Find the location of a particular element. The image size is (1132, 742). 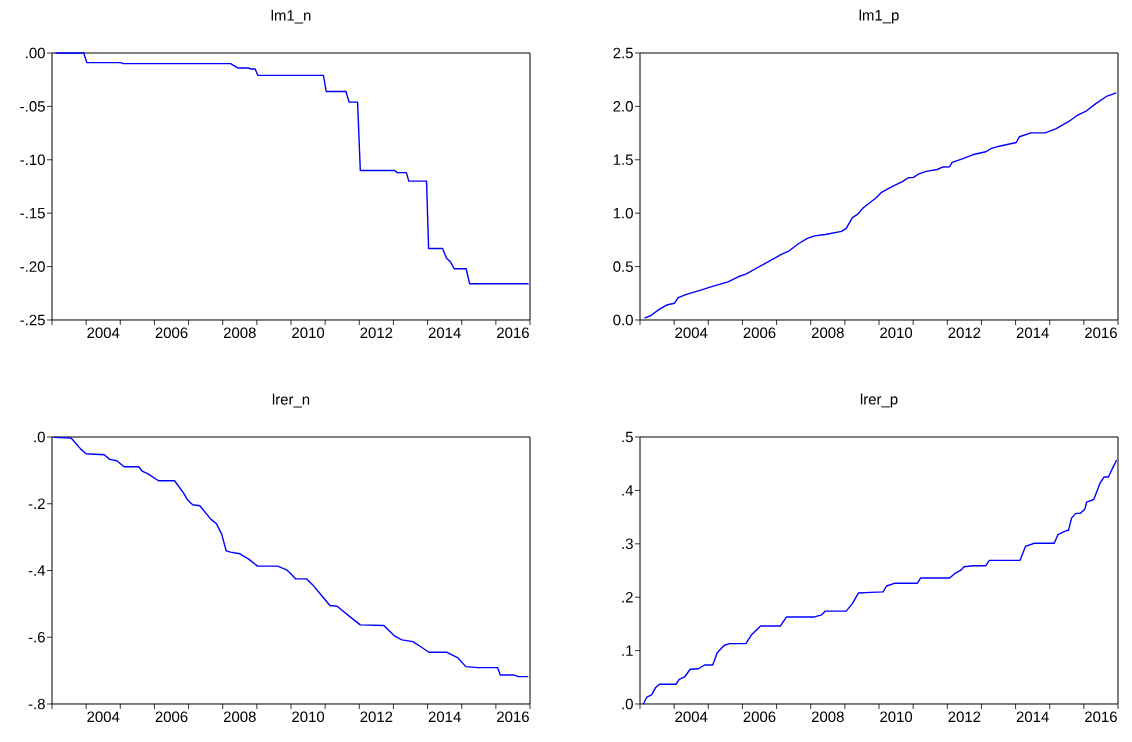

y-tick-label: -.2 is located at coordinates (36, 503).